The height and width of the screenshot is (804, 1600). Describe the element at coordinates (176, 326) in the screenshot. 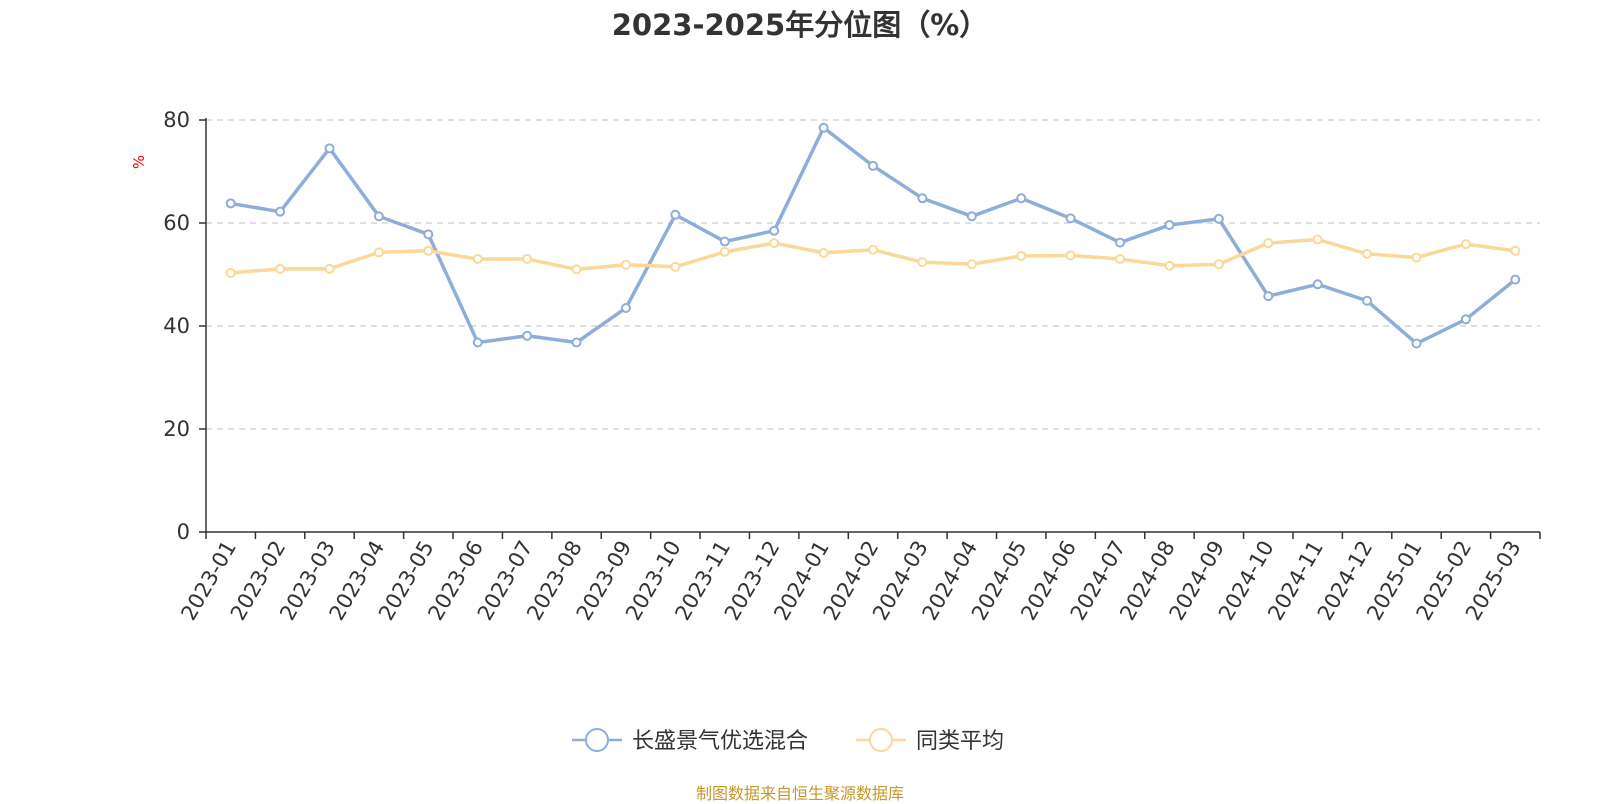

I see `y-tick-label: 40` at that location.